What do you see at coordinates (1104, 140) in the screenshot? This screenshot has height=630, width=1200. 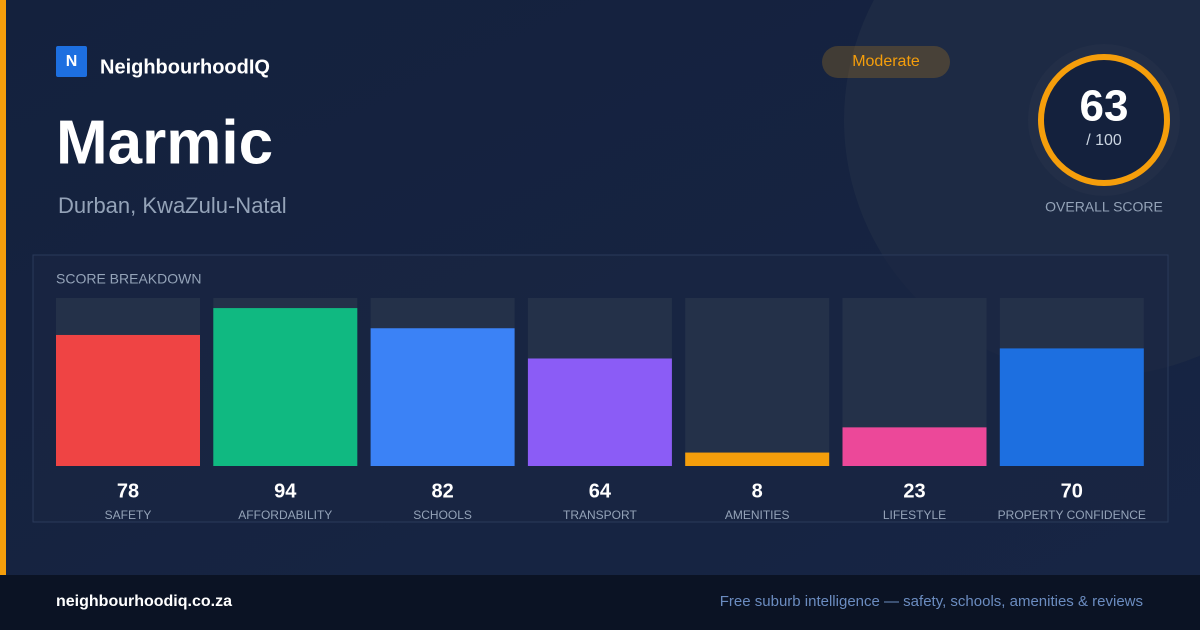 I see `score-out-of: / 100` at bounding box center [1104, 140].